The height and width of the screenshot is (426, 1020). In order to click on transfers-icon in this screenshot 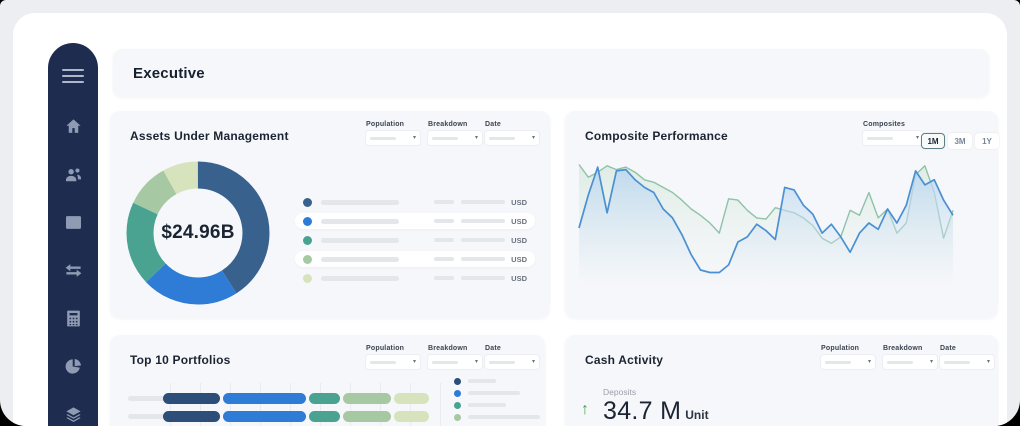, I will do `click(73, 271)`.